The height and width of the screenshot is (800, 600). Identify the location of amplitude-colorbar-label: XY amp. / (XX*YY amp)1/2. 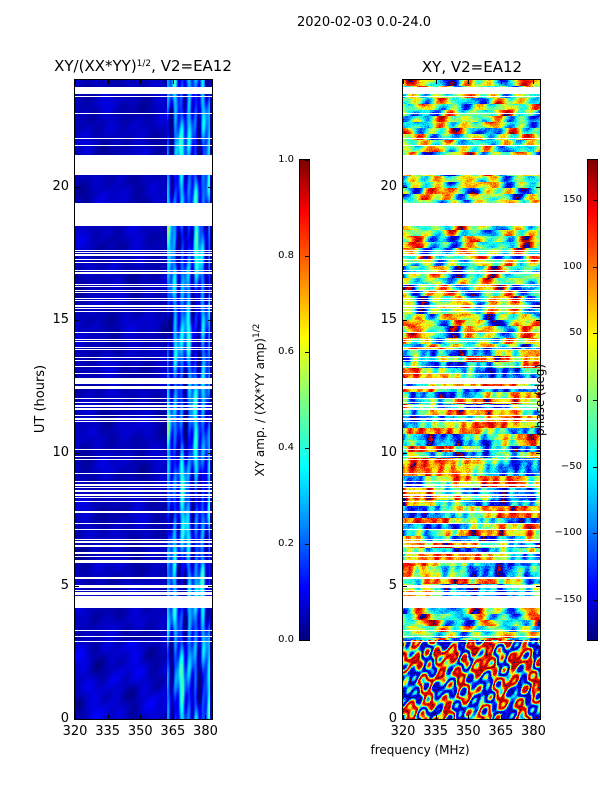
(259, 400).